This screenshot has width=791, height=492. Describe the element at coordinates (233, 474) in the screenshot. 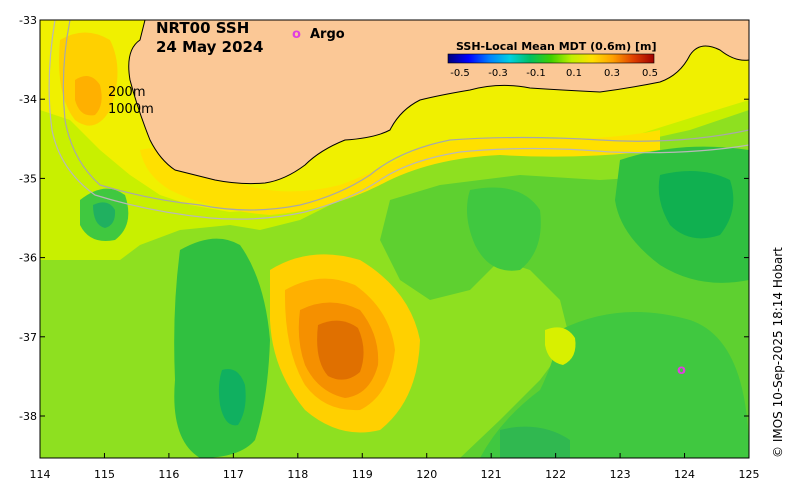

I see `x-tick-label: 117` at that location.